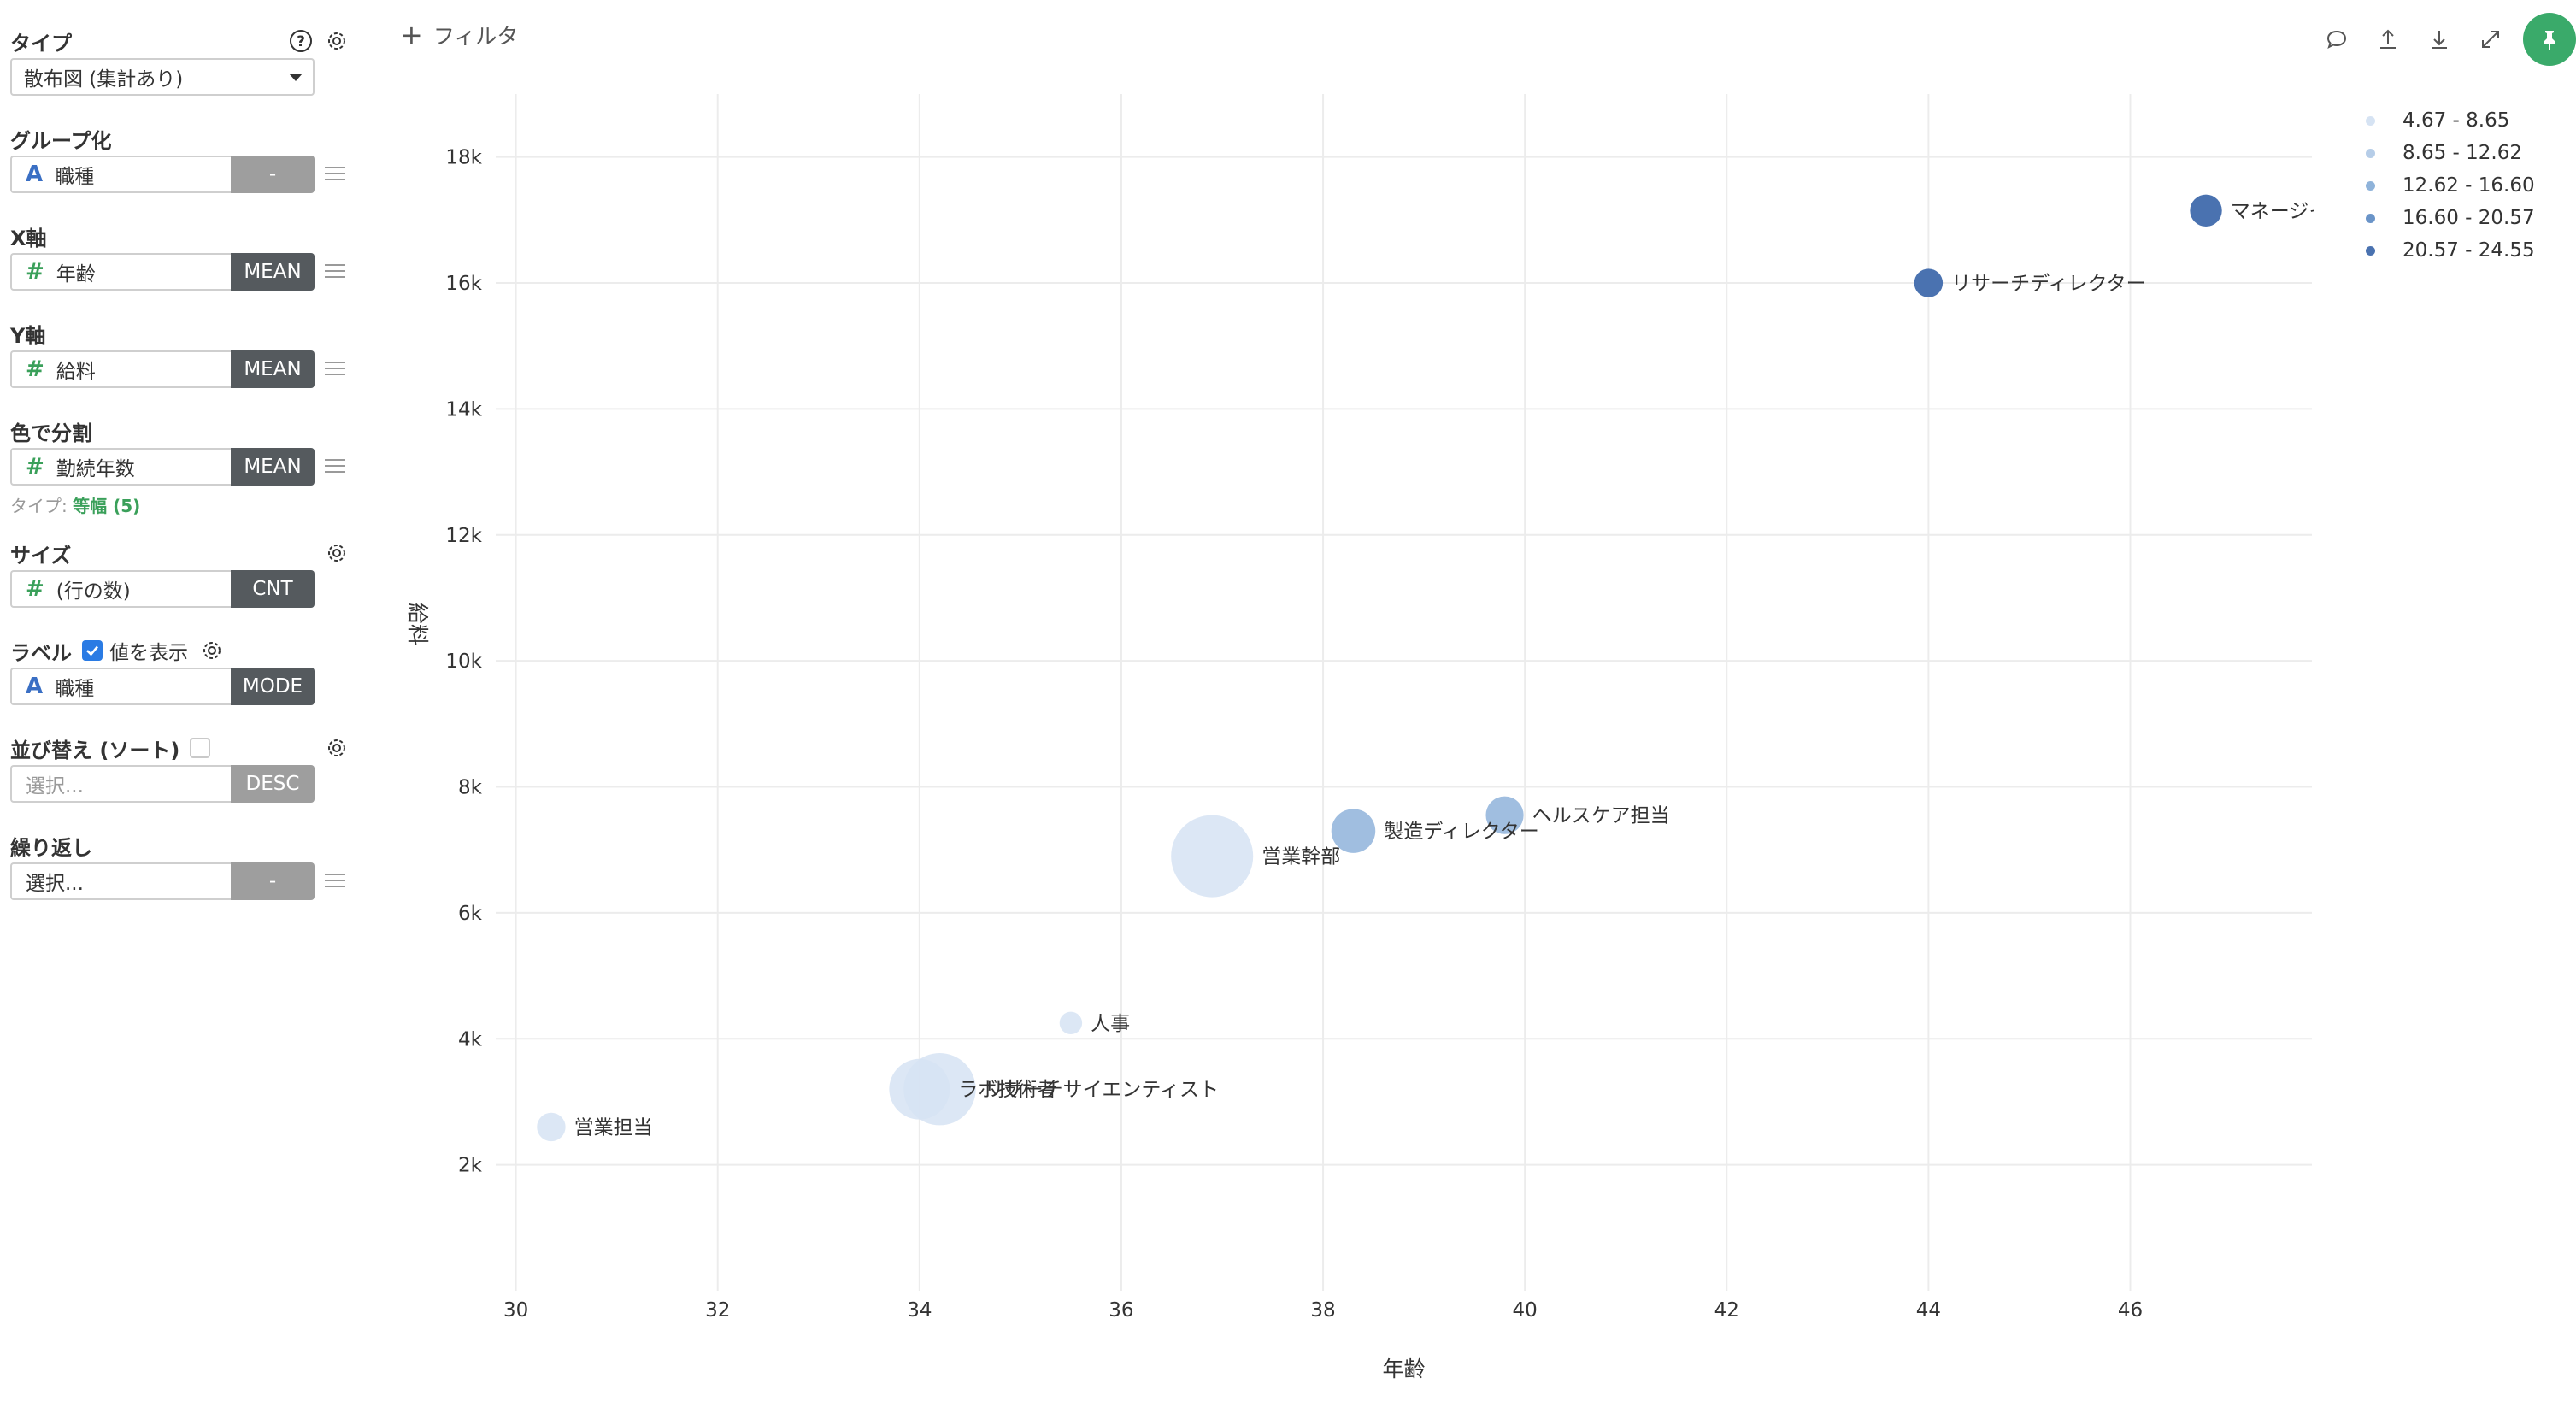 The width and height of the screenshot is (2576, 1407). I want to click on y-axis-agg-button: MEAN, so click(273, 369).